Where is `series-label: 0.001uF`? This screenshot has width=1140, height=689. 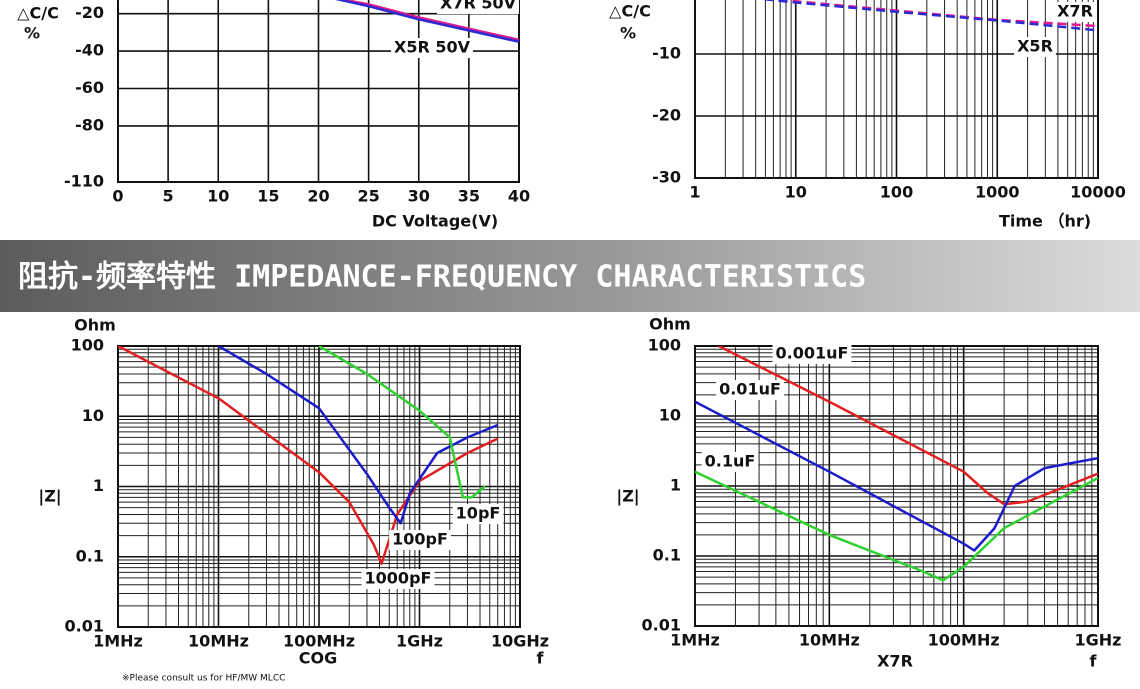
series-label: 0.001uF is located at coordinates (812, 353).